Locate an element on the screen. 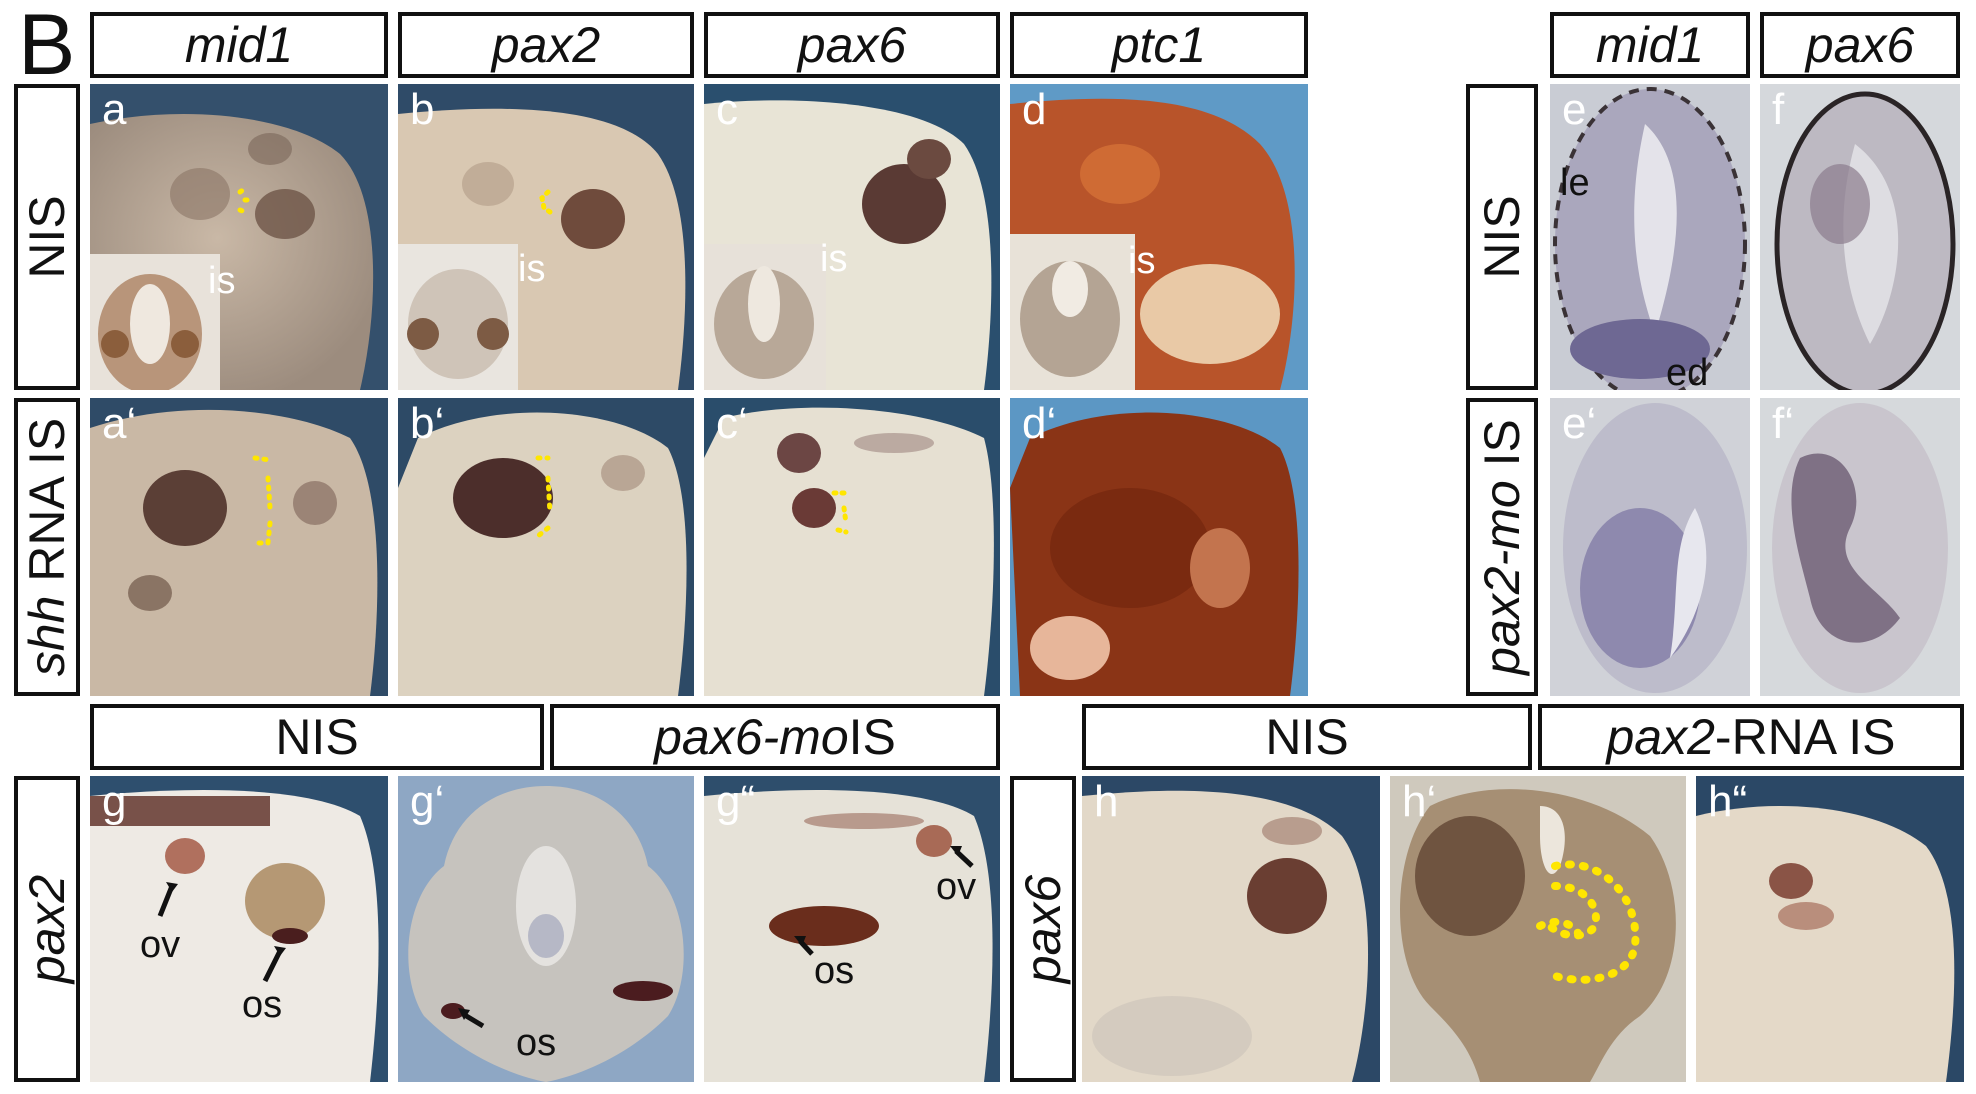 The image size is (1976, 1094). panel-label-b: b is located at coordinates (422, 109).